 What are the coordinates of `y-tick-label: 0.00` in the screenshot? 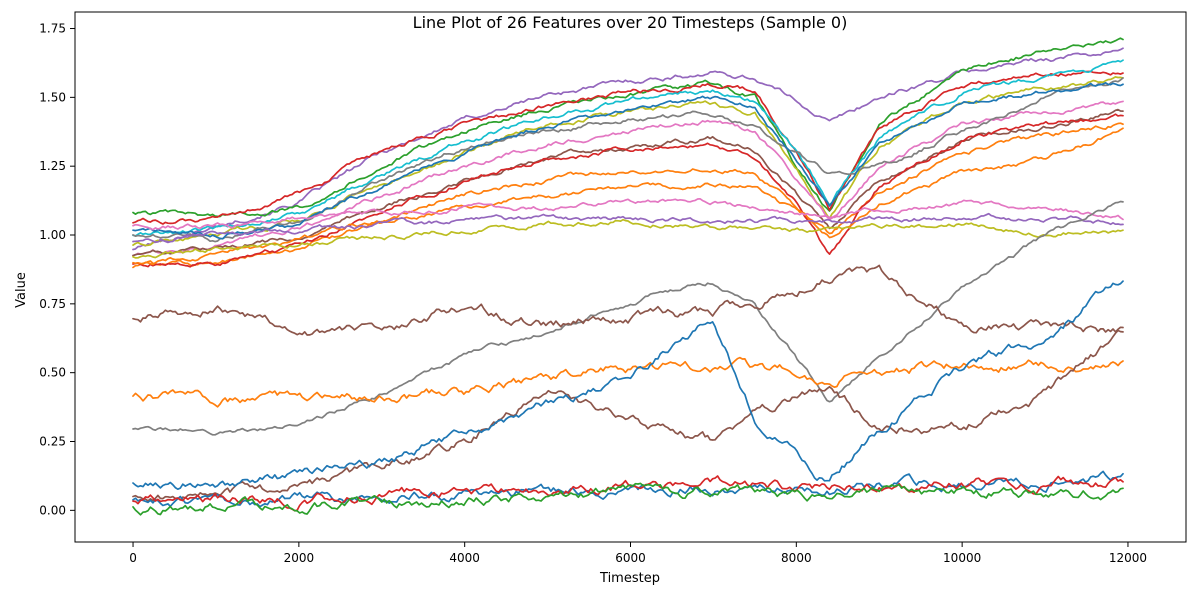 It's located at (52, 510).